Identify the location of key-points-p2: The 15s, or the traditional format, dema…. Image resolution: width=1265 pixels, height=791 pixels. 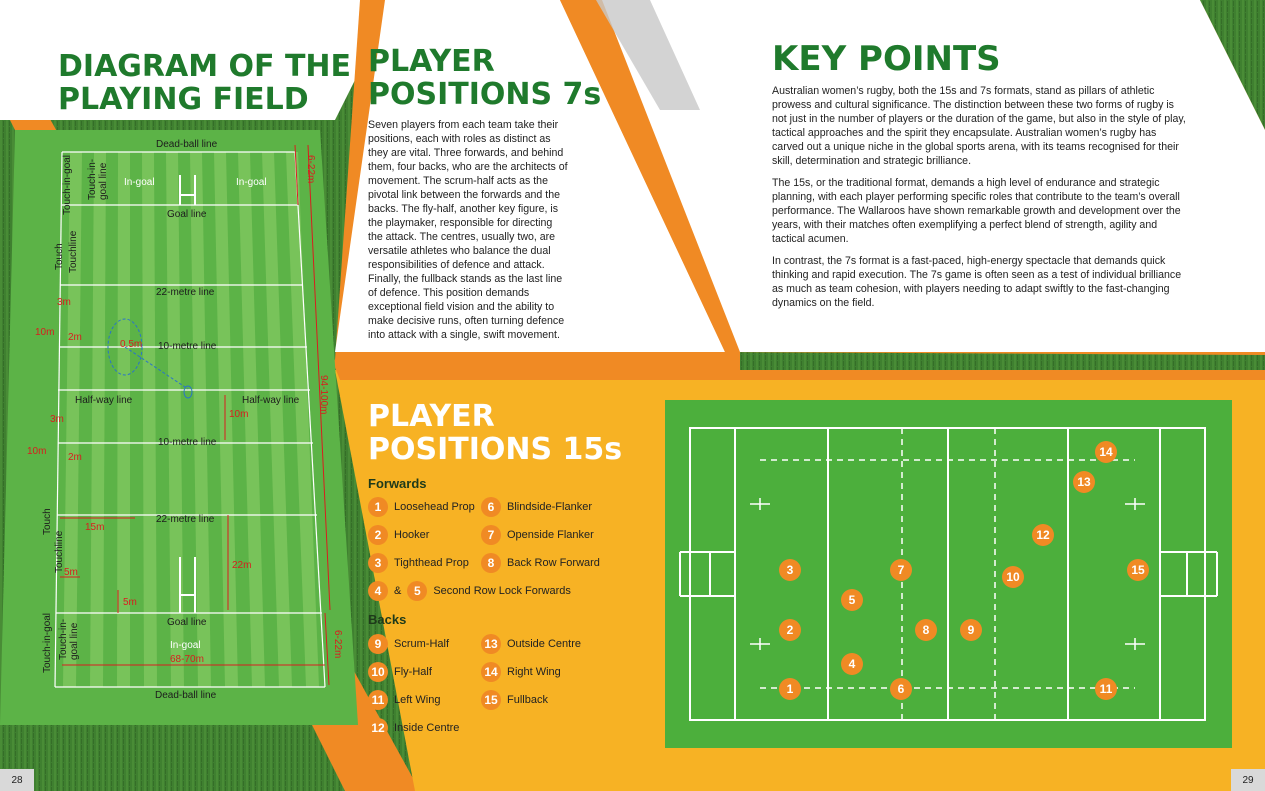
(976, 211).